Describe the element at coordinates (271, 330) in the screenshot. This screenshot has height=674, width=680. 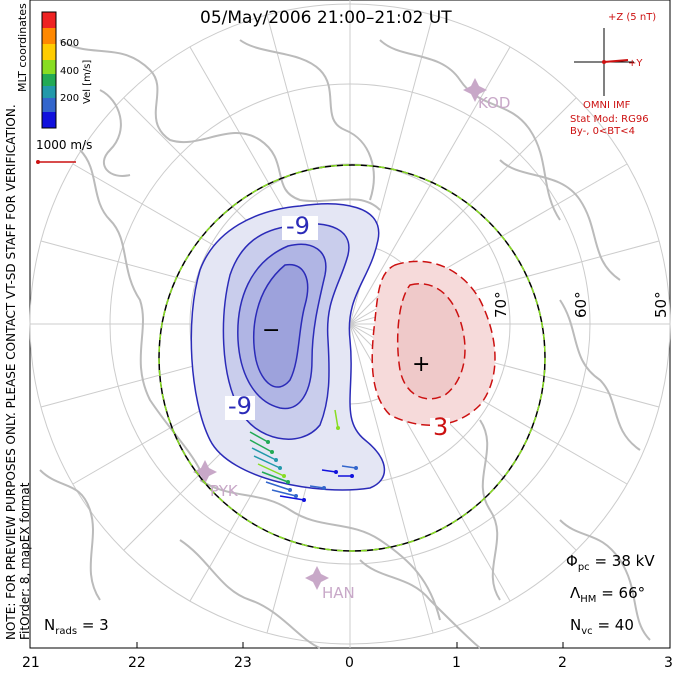
I see `potential-min-marker: −` at that location.